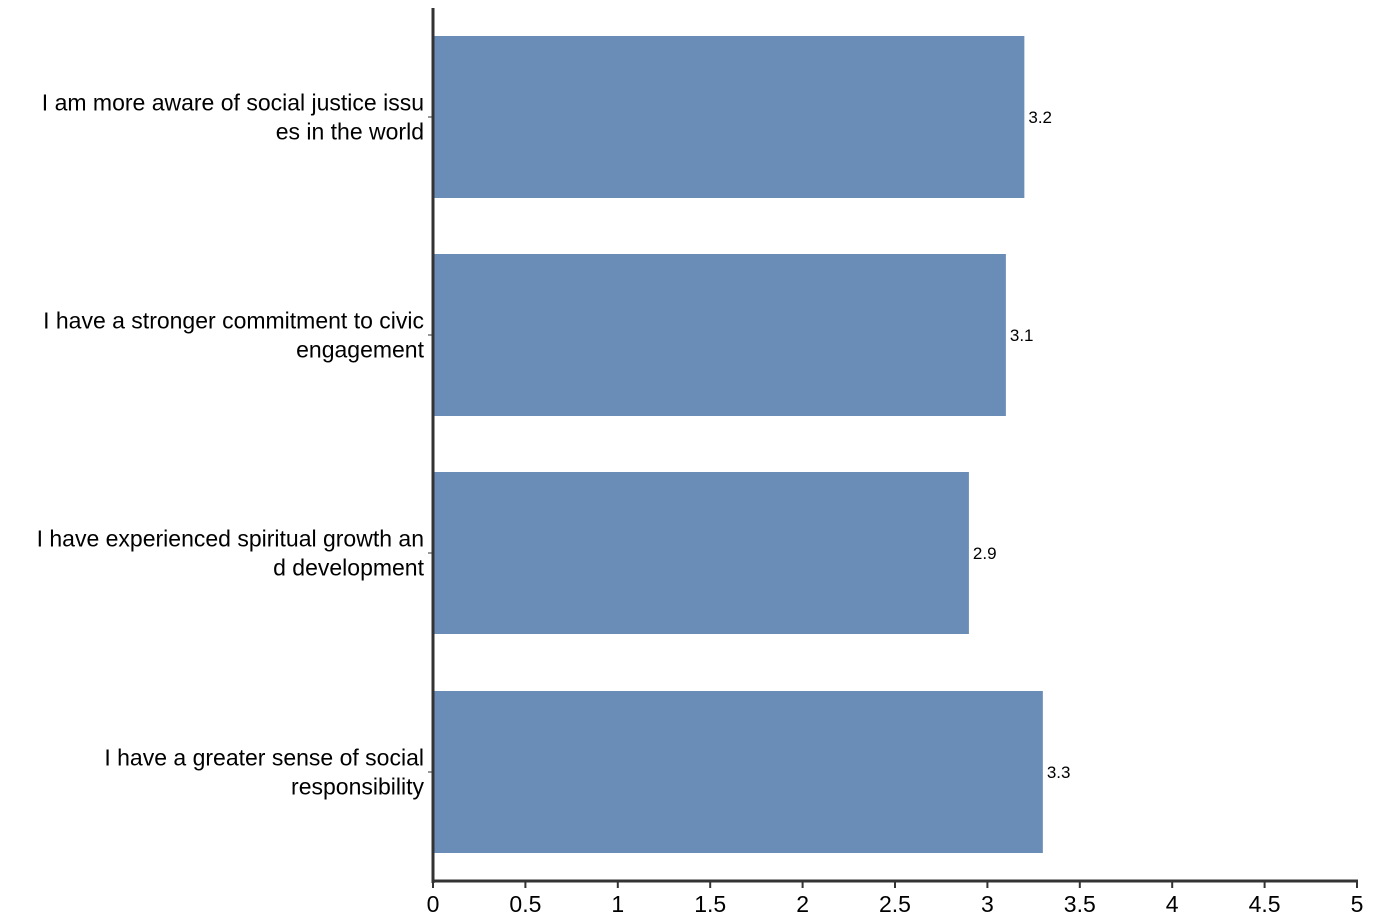  Describe the element at coordinates (1080, 904) in the screenshot. I see `x-tick-label: 3.5` at that location.